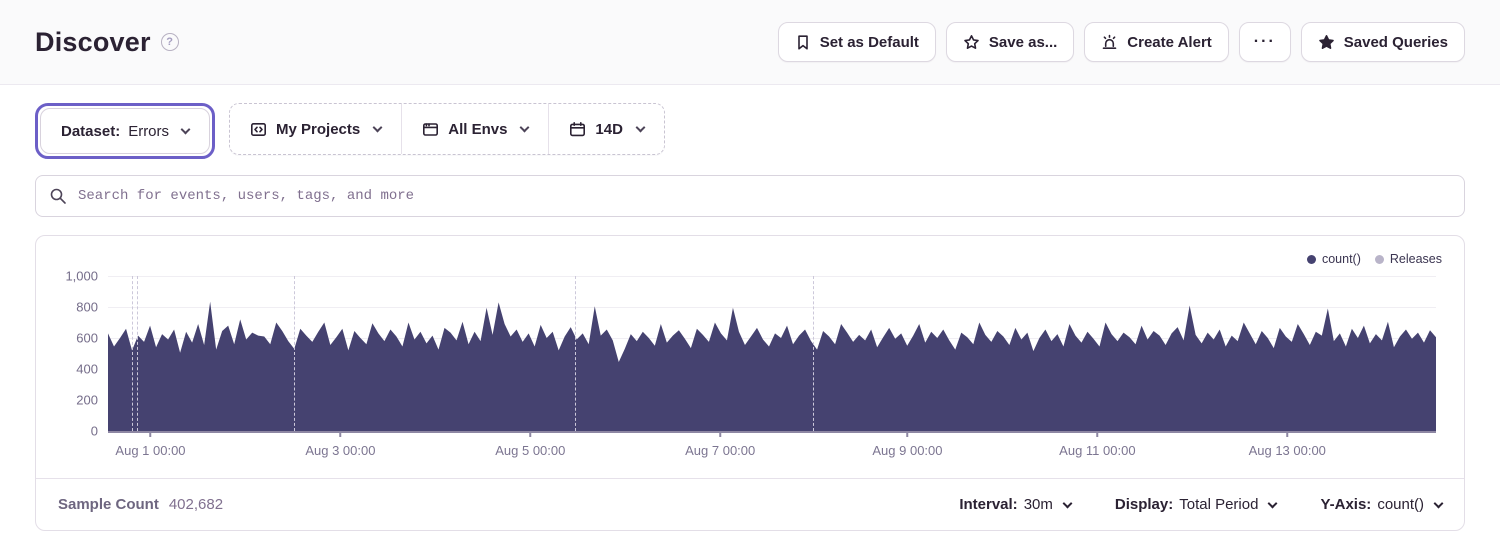 The image size is (1500, 555). What do you see at coordinates (720, 450) in the screenshot?
I see `x-axis-label: Aug 7 00:00` at bounding box center [720, 450].